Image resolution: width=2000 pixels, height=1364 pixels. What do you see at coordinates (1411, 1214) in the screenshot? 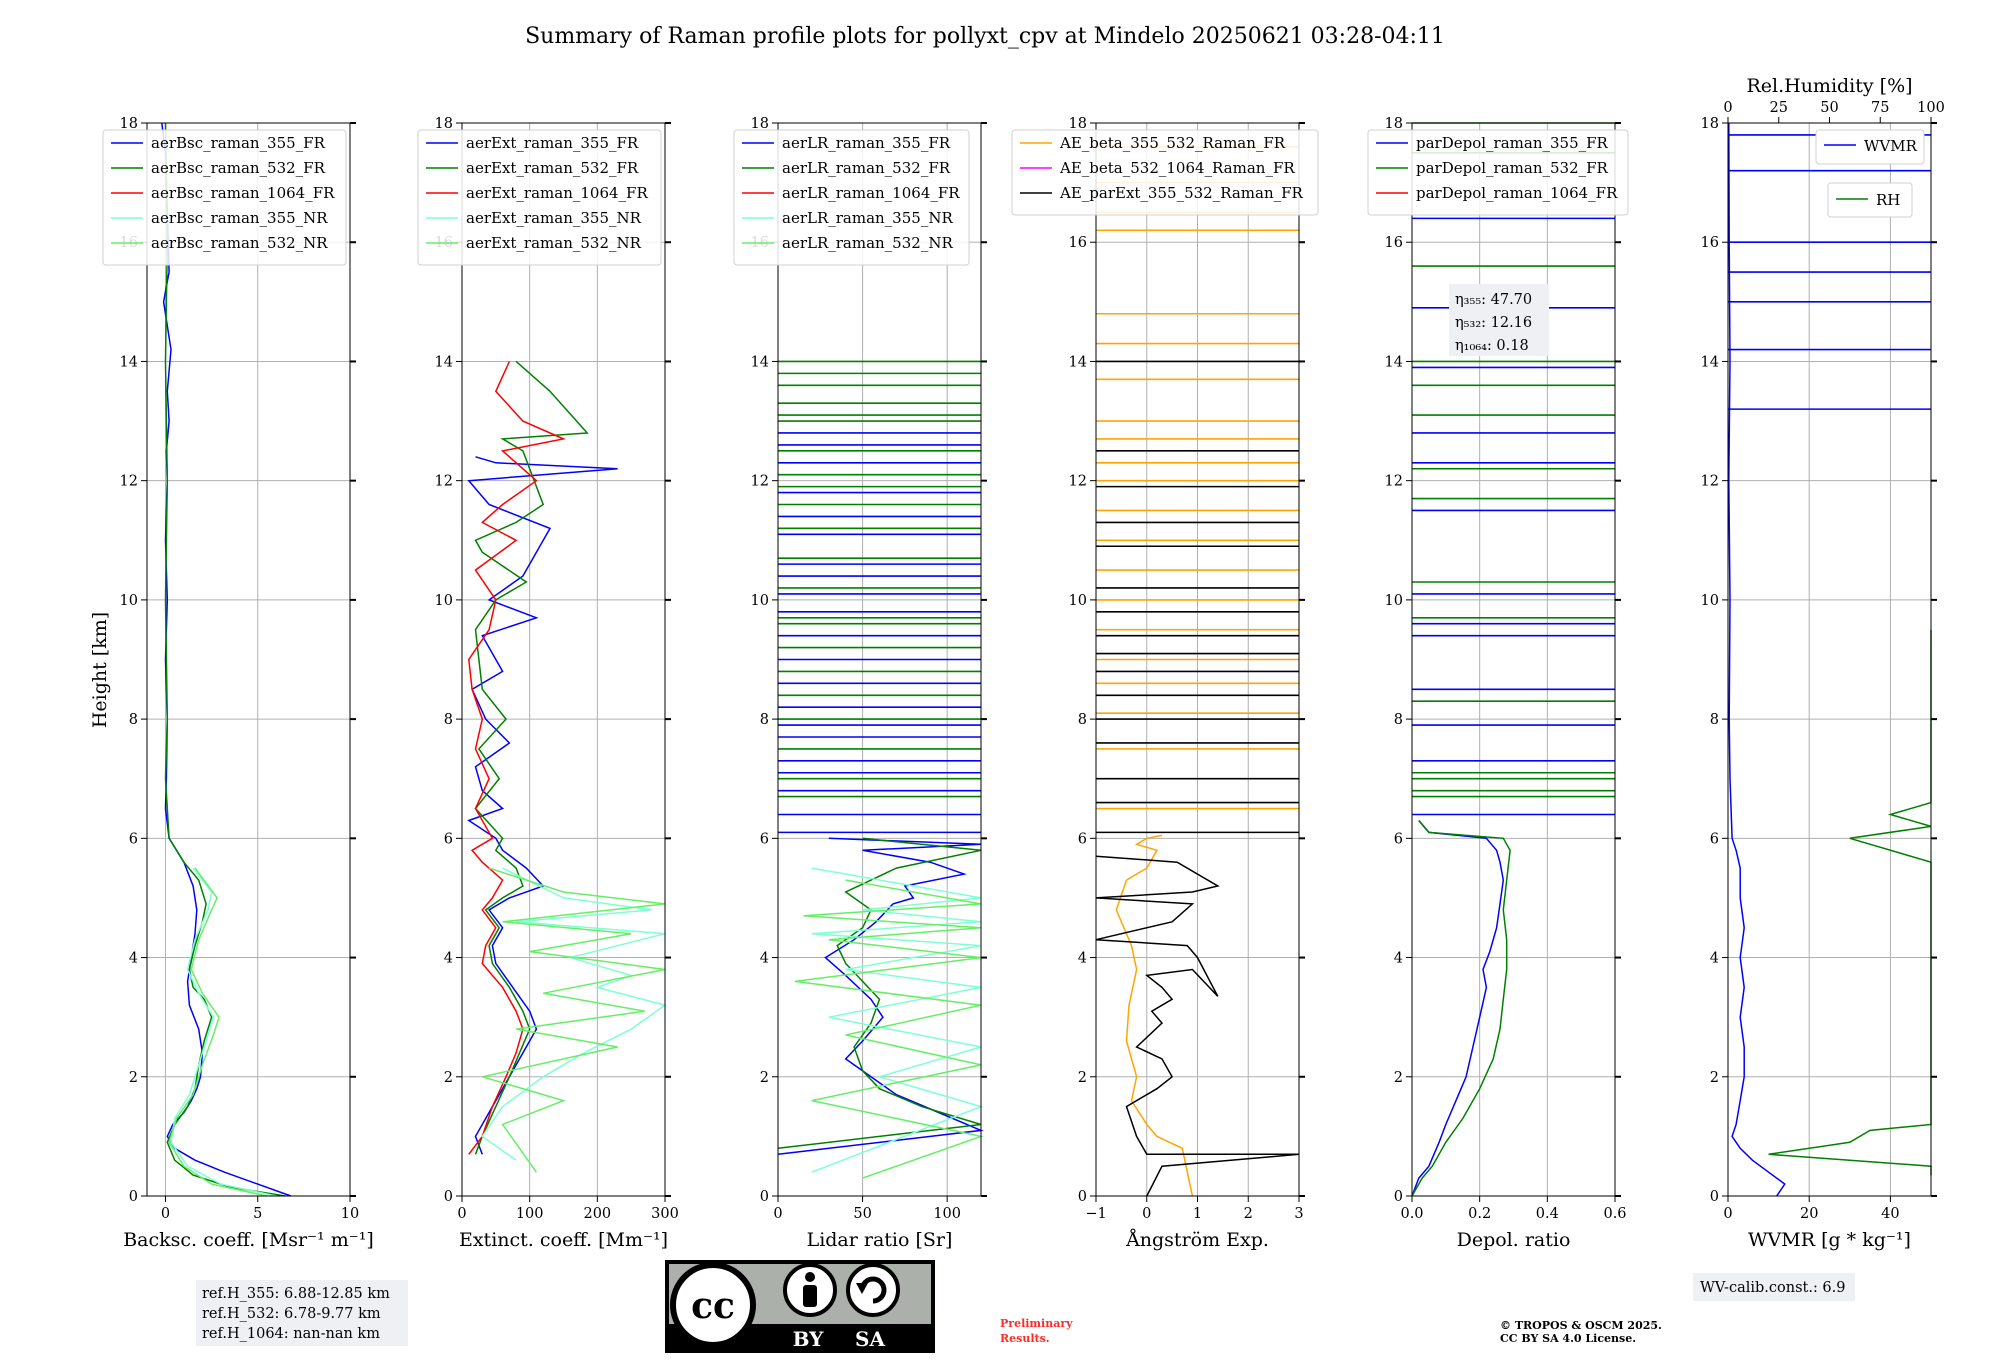
I see `x-tick-label: 0.0` at bounding box center [1411, 1214].